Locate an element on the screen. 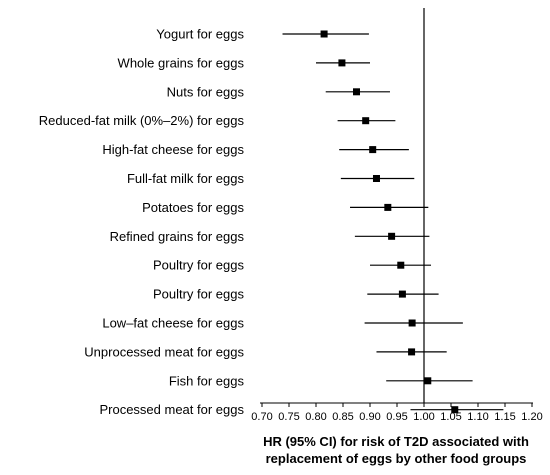 The image size is (550, 475). row-label: Refined grains for eggs is located at coordinates (177, 236).